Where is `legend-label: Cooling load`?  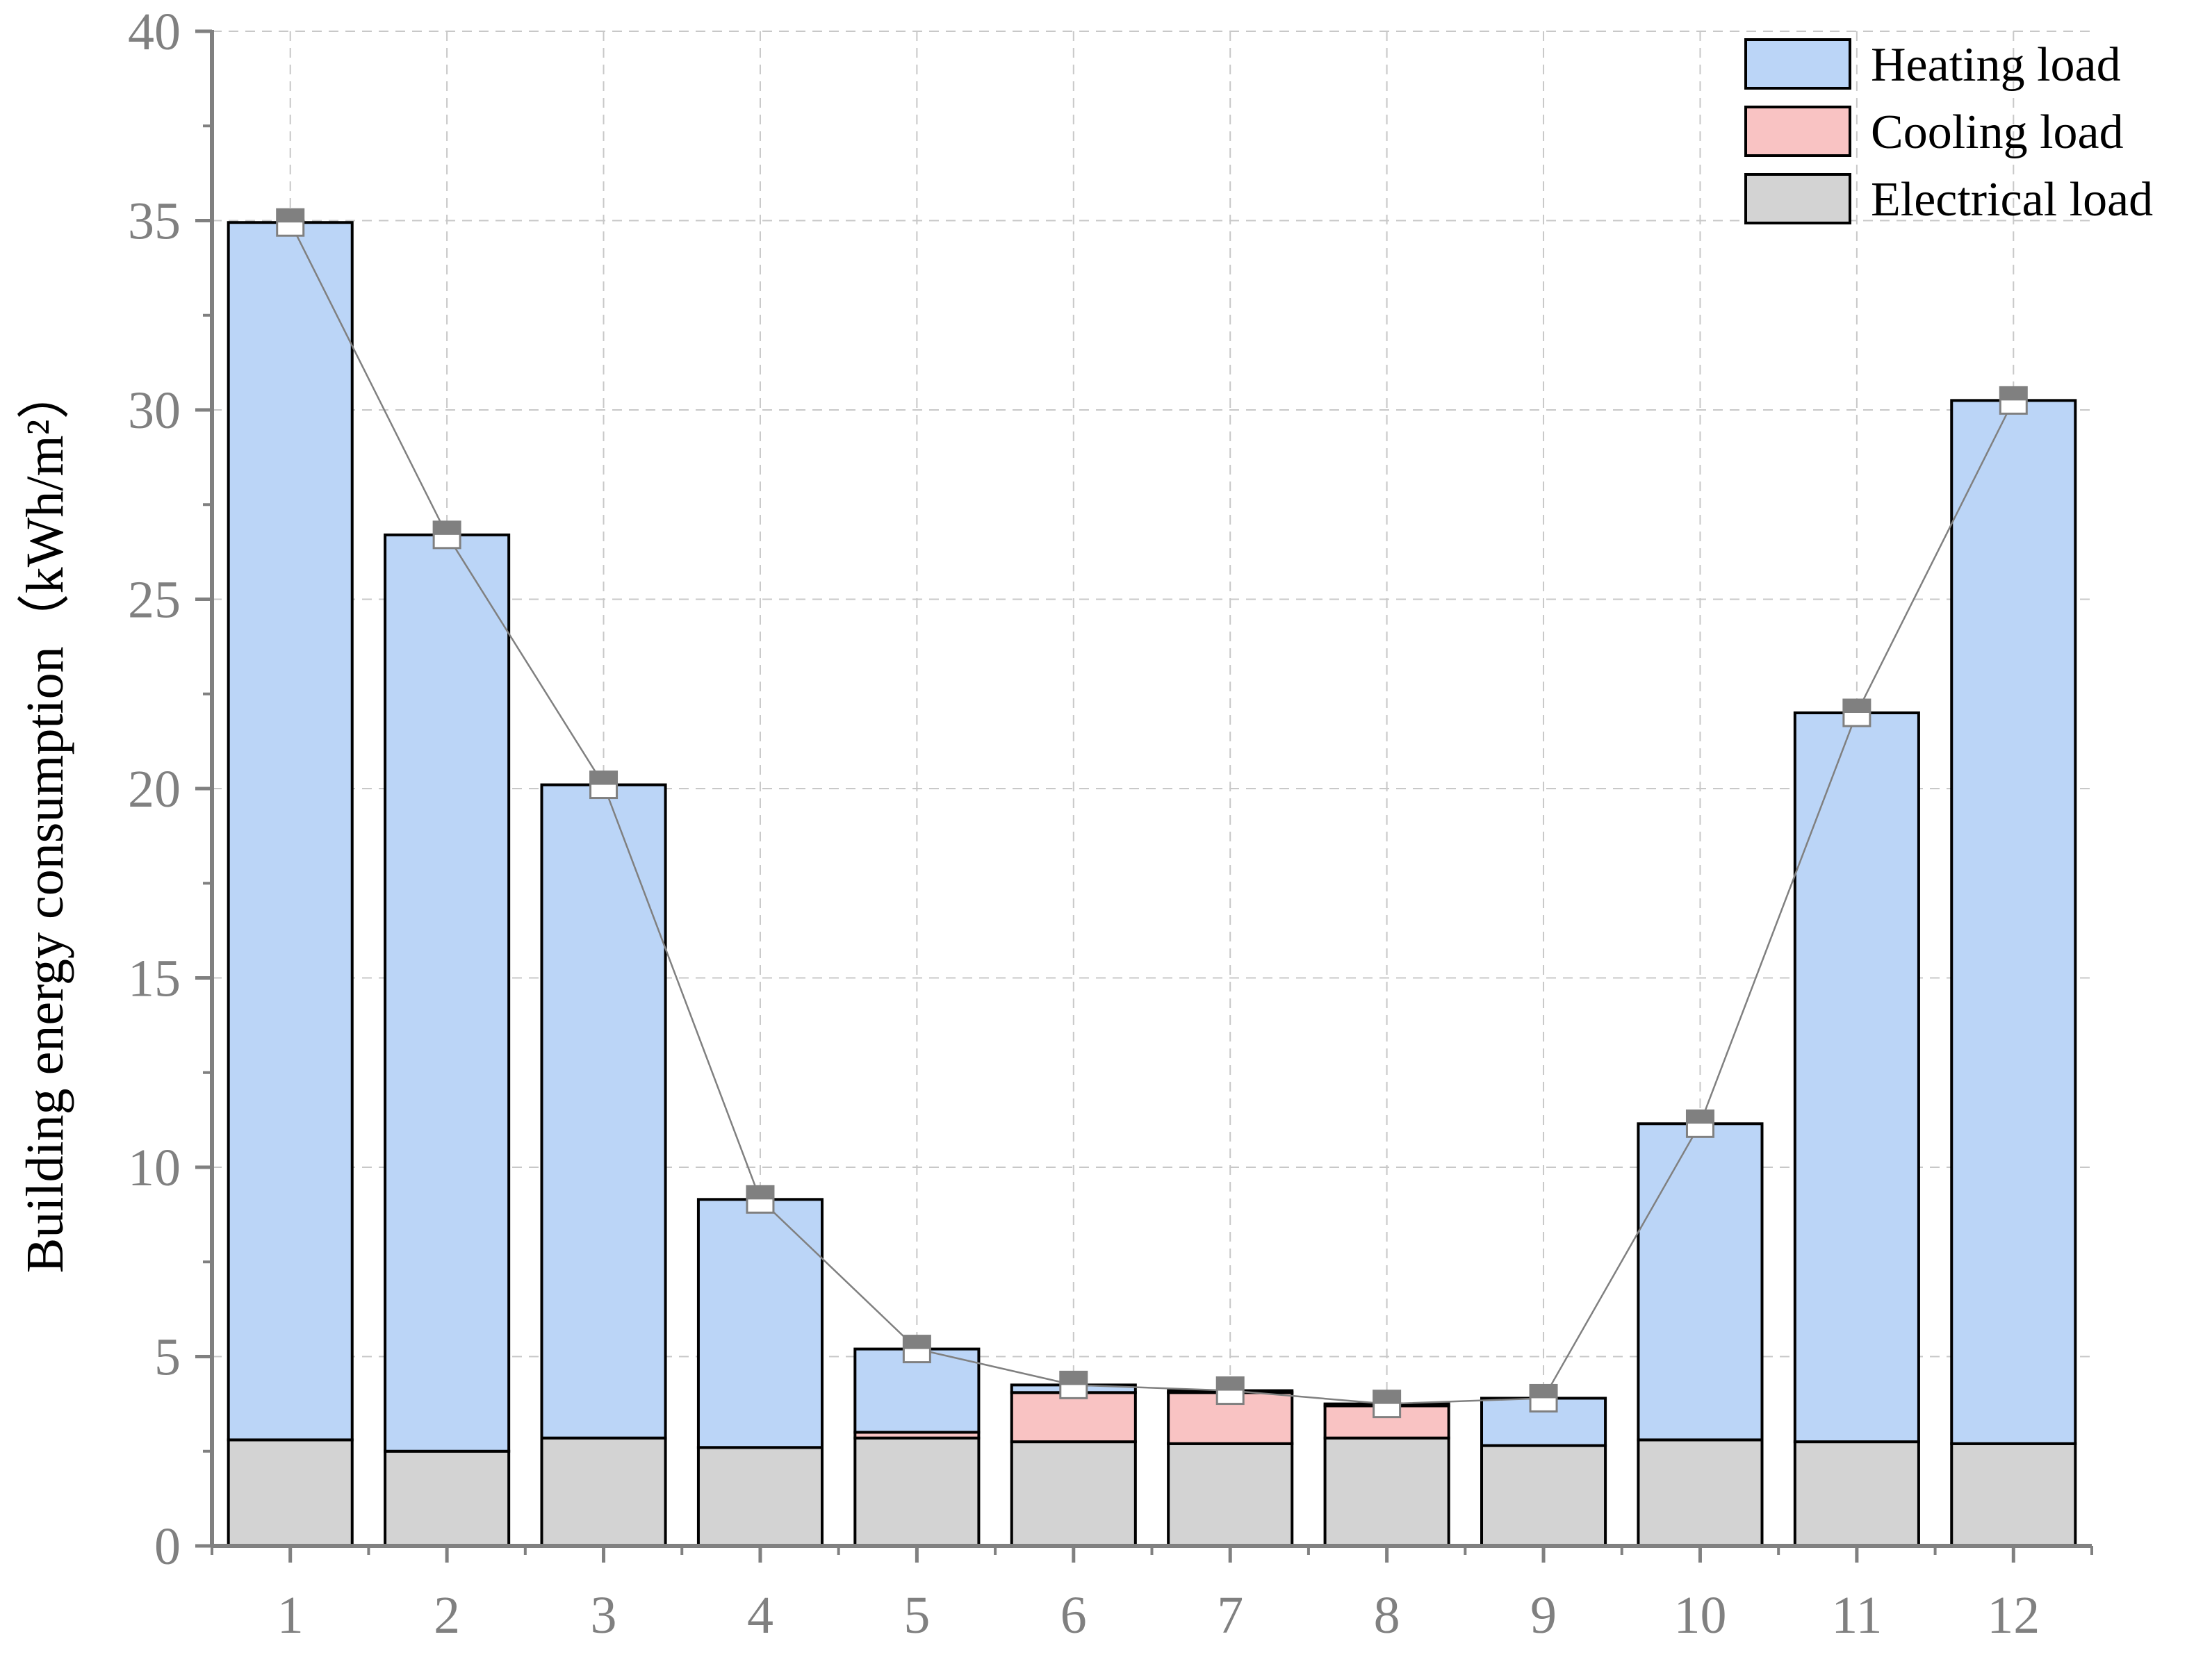 legend-label: Cooling load is located at coordinates (1997, 132).